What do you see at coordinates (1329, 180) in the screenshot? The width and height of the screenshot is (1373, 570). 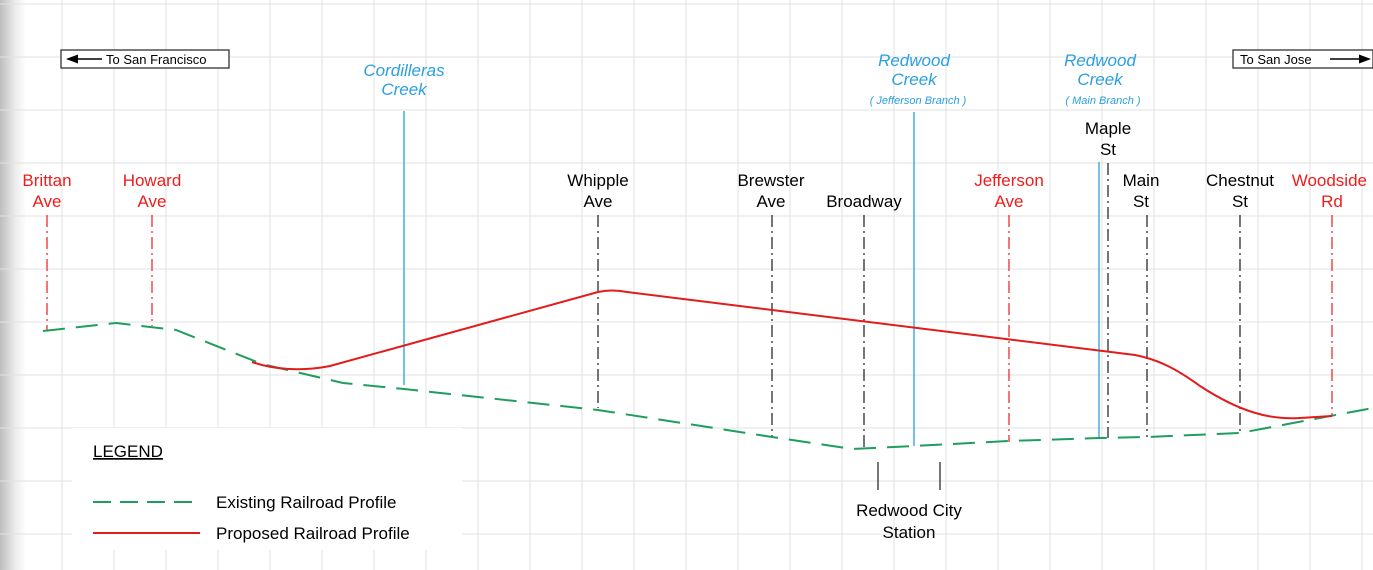 I see `street-name: Woodside` at bounding box center [1329, 180].